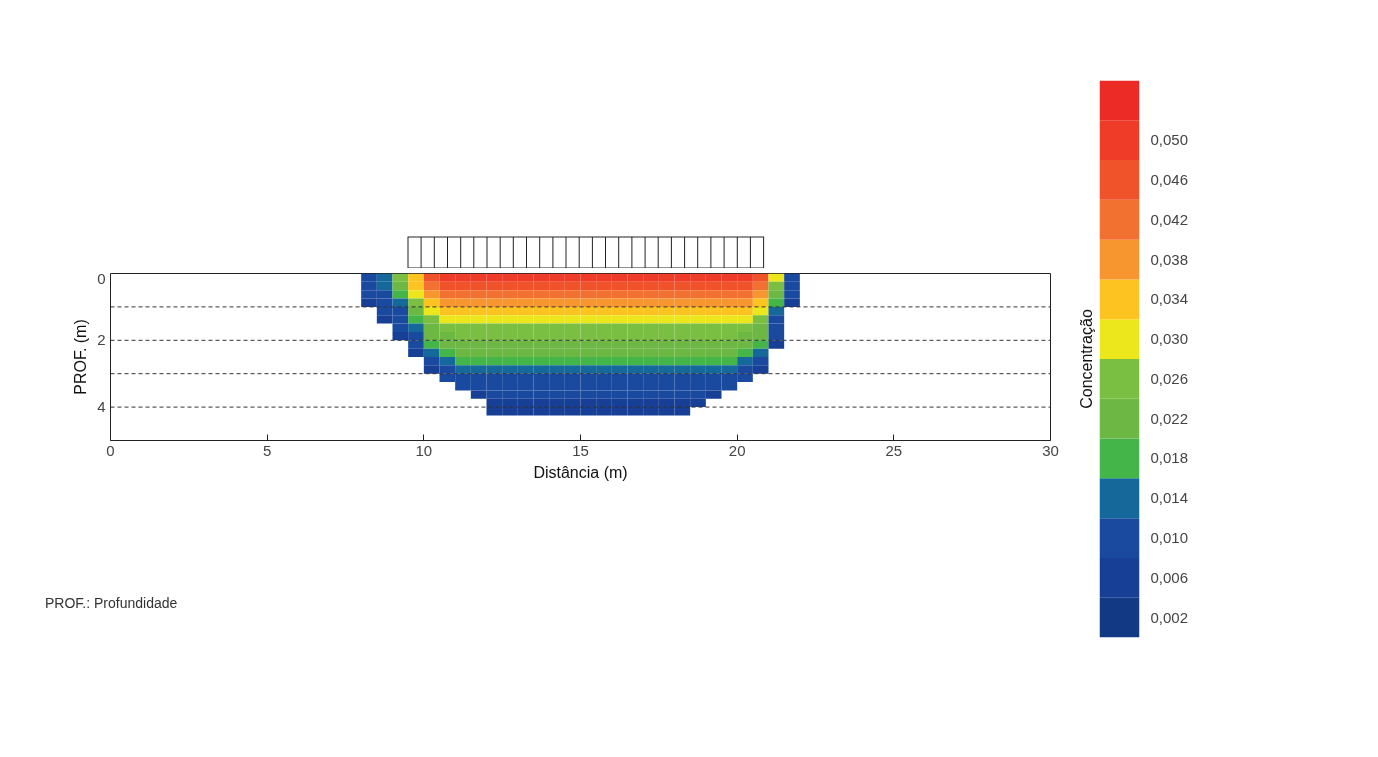 This screenshot has height=757, width=1378. Describe the element at coordinates (1169, 140) in the screenshot. I see `color-bar-label: 0,050` at that location.